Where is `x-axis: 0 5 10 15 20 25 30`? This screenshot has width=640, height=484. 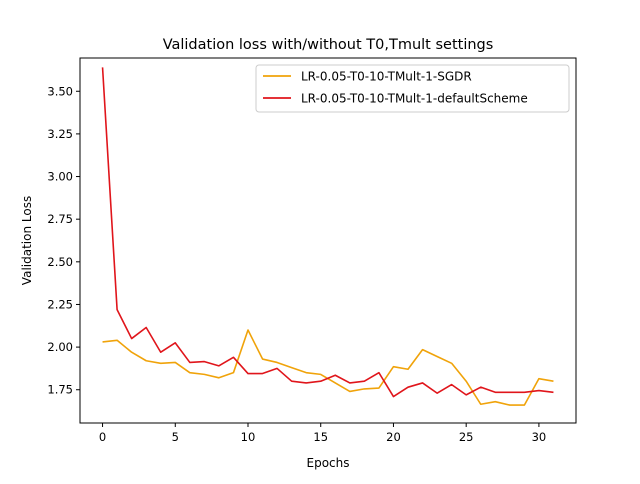
x-axis: 0 5 10 15 20 25 30 is located at coordinates (322, 433).